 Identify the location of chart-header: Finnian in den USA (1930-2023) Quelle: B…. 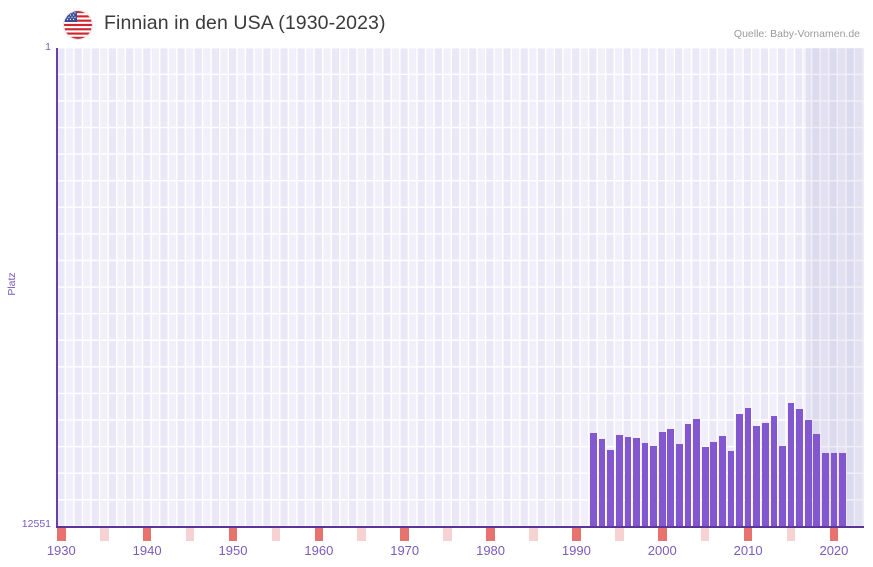
(436, 24).